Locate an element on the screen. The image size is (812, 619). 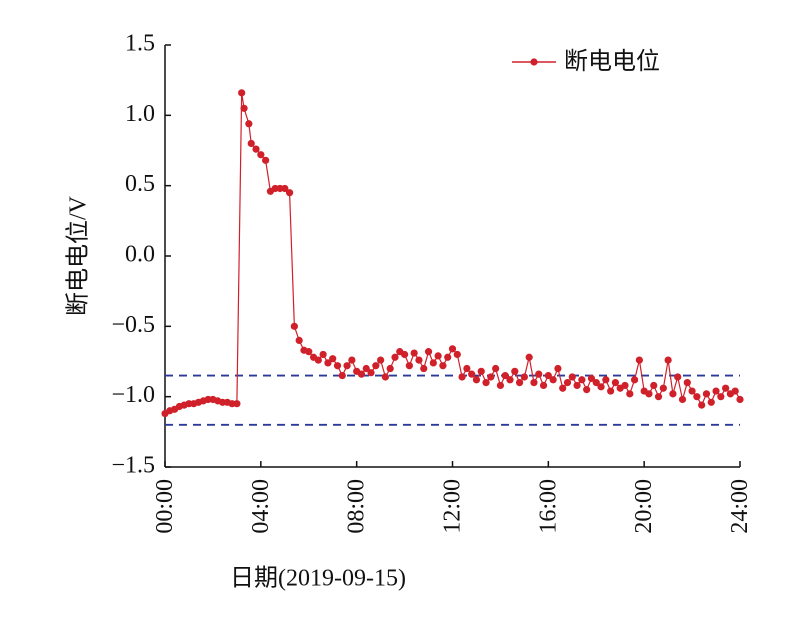
legend-marker is located at coordinates (534, 62).